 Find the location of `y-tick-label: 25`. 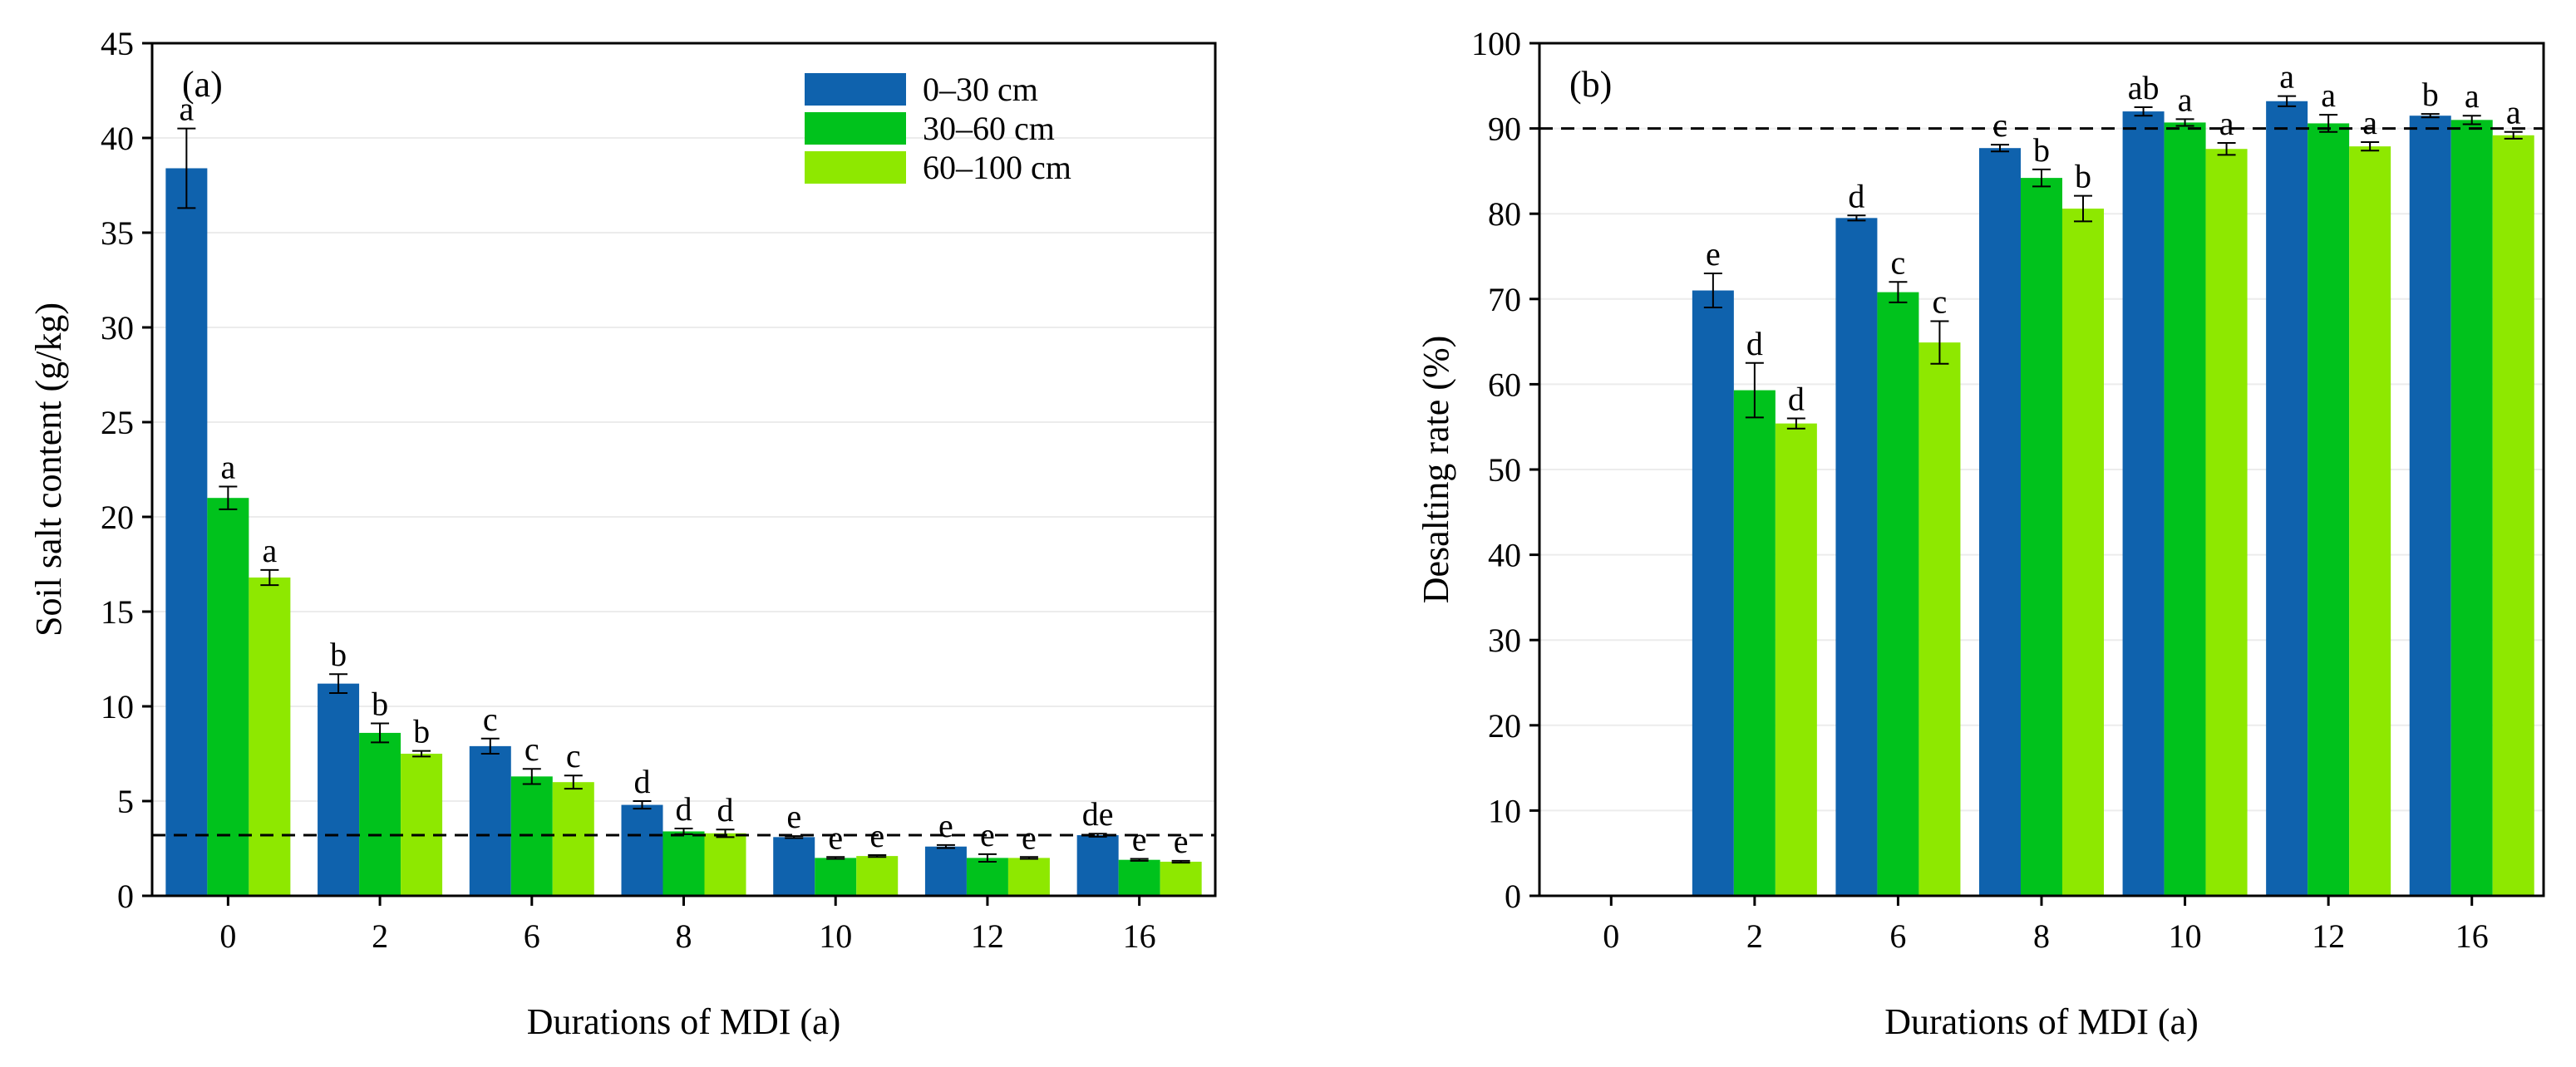

y-tick-label: 25 is located at coordinates (117, 423).